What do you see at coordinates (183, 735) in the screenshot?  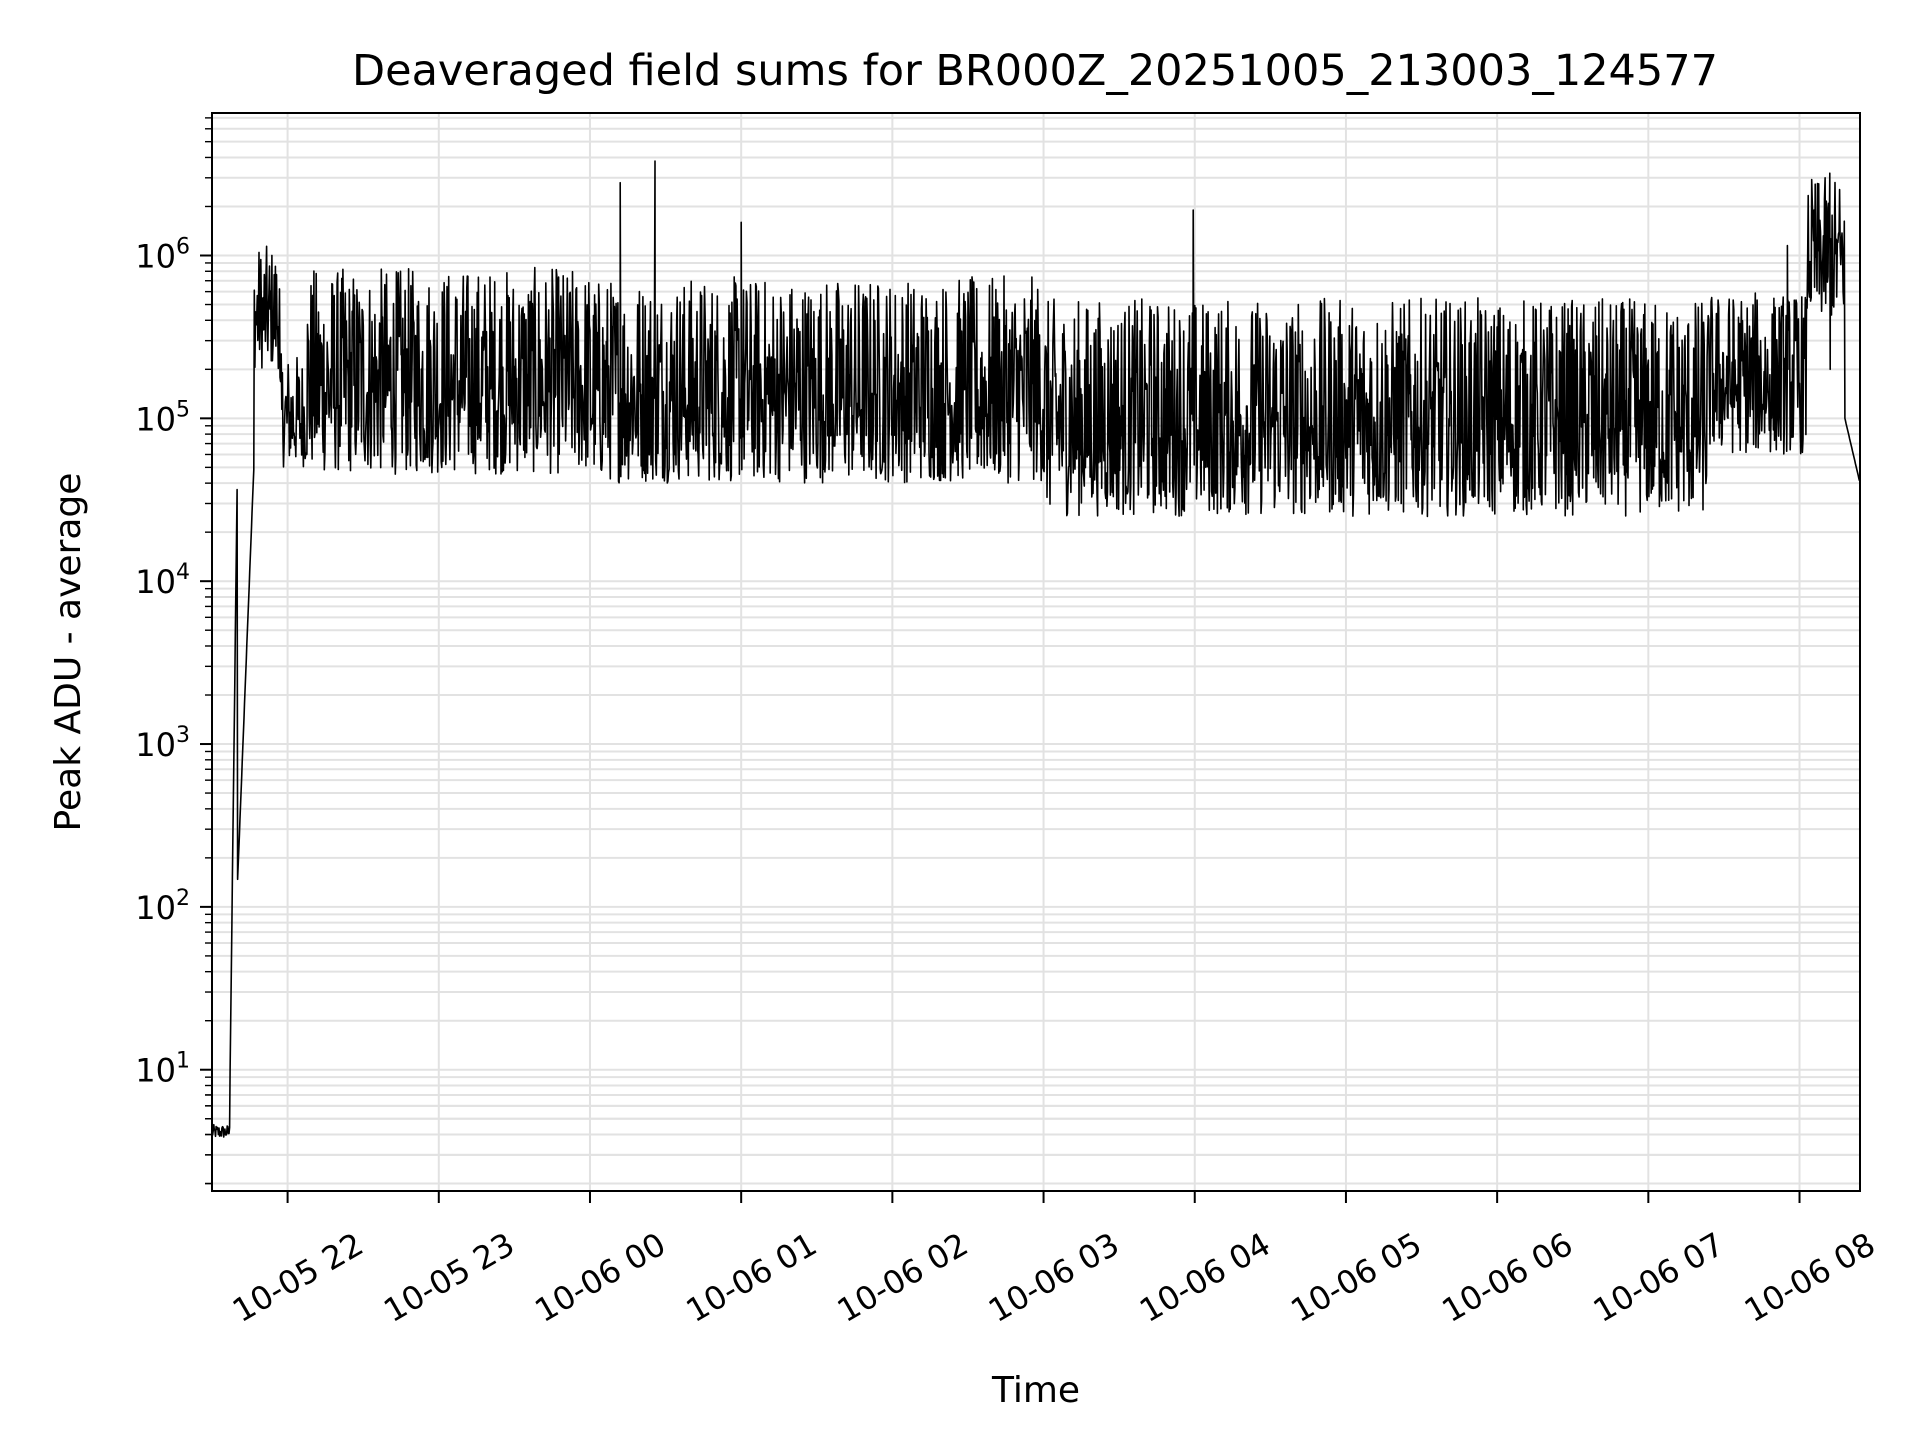 I see `y-tick-label-exp: 3` at bounding box center [183, 735].